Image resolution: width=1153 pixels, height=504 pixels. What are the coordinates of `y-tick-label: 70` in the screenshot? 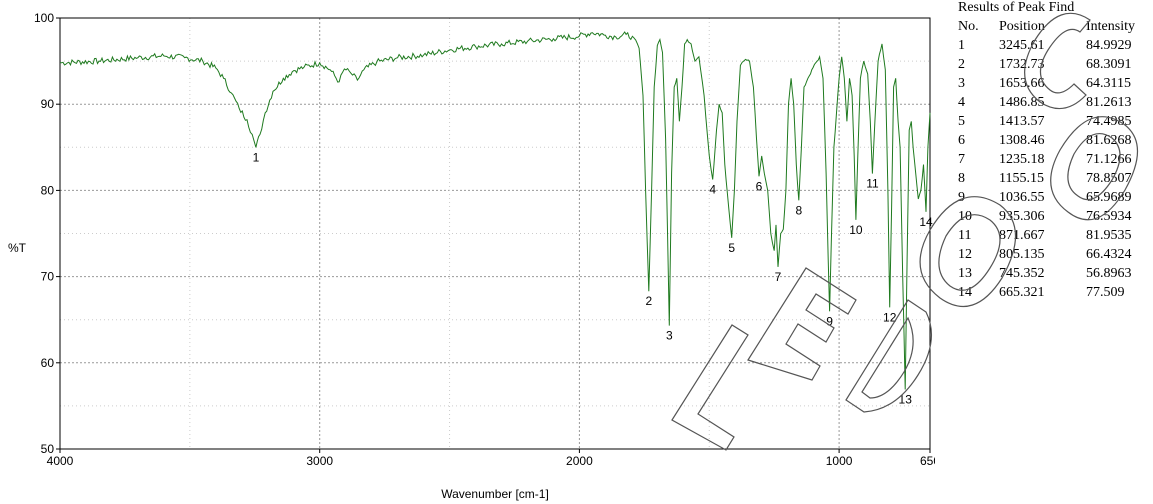 It's located at (48, 277).